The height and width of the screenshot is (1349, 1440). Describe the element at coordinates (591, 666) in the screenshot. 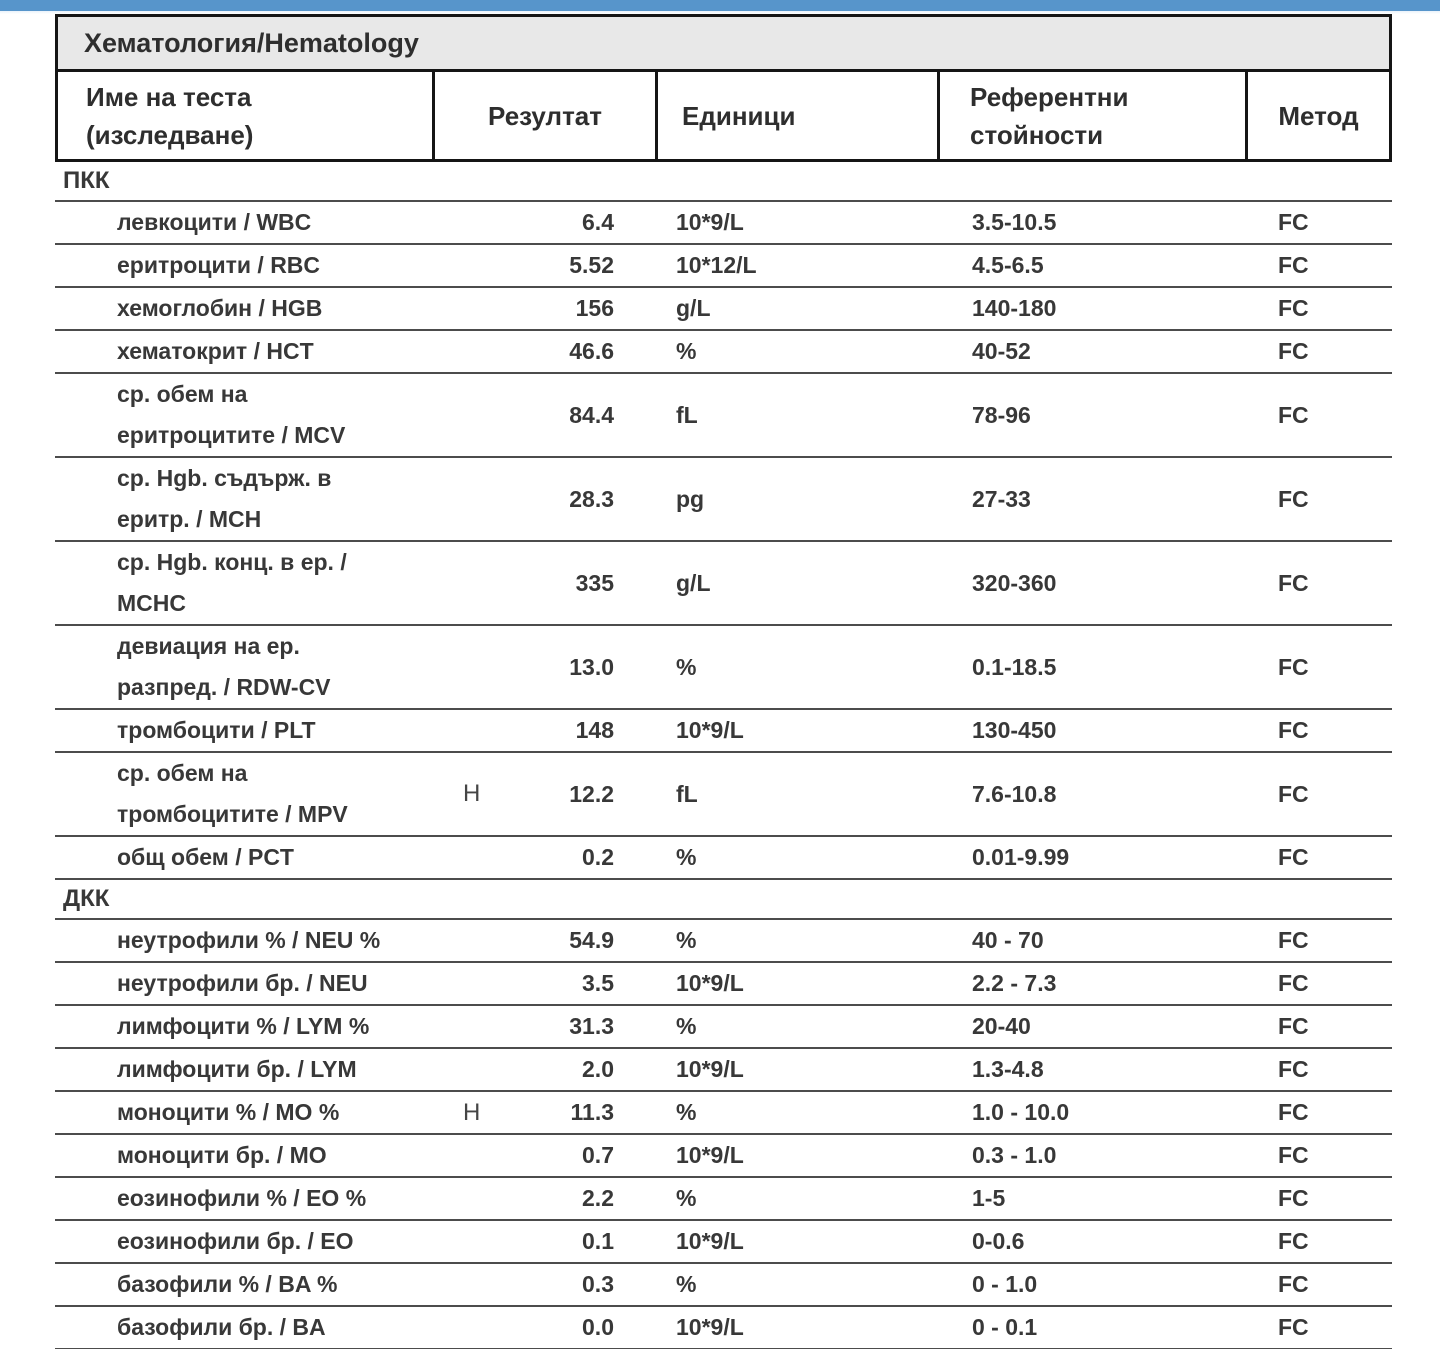

I see `result-value: 13.0` at that location.